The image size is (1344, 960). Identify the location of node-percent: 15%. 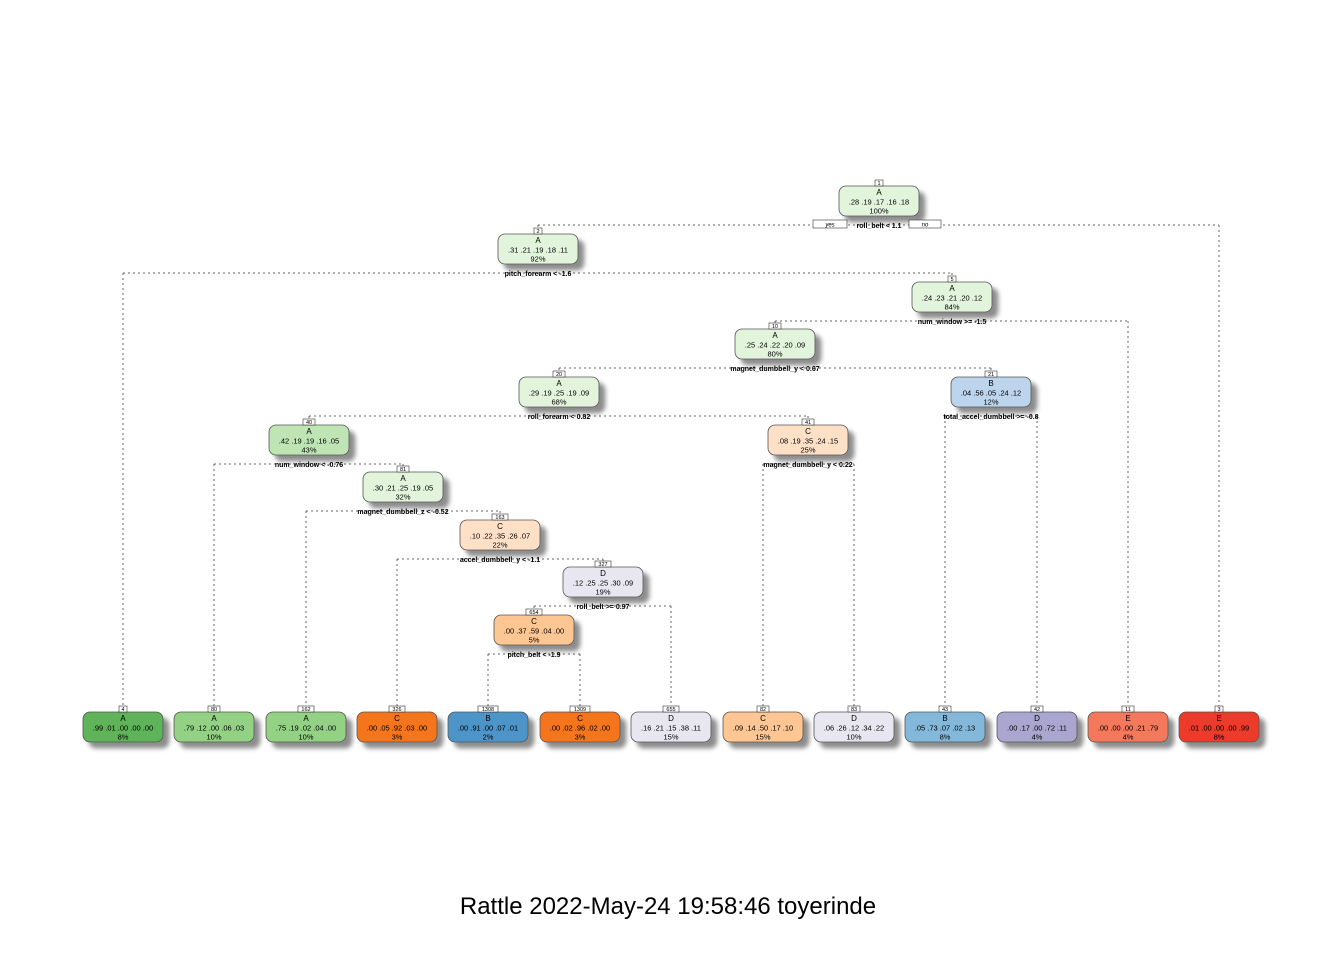
(762, 737).